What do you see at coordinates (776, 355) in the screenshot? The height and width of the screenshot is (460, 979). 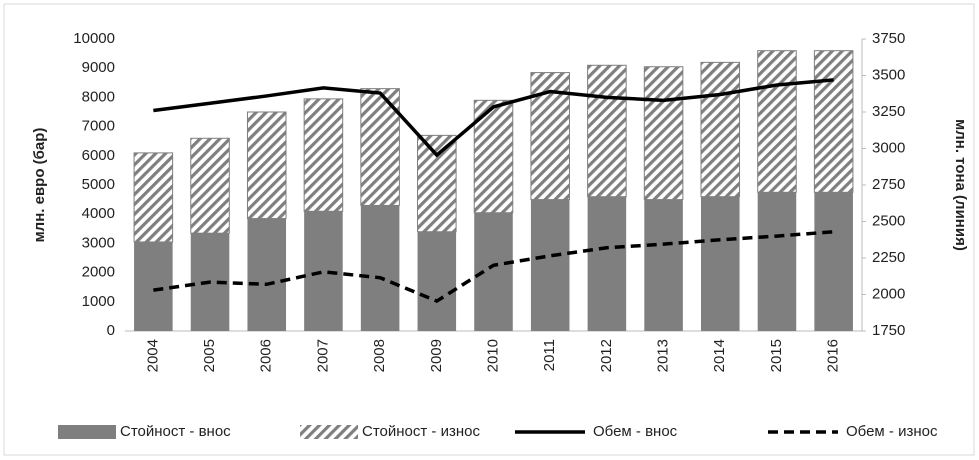 I see `x-tick-label: 2015` at bounding box center [776, 355].